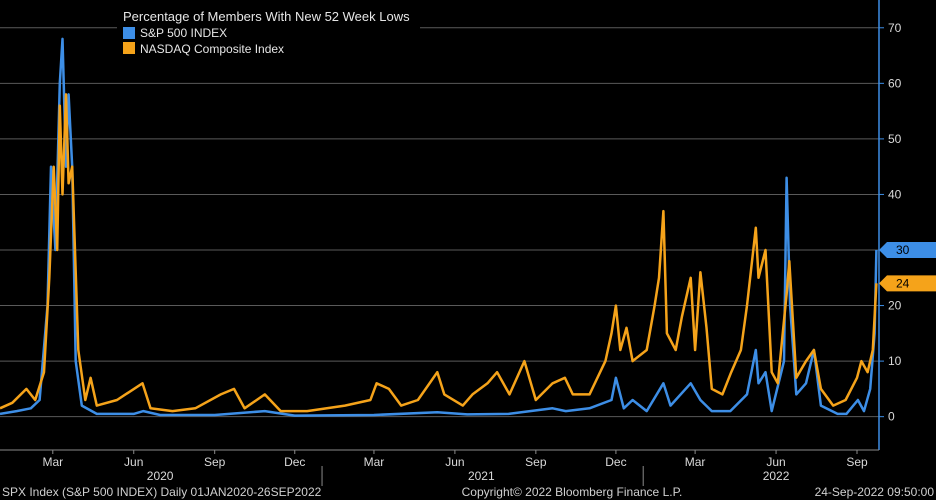  What do you see at coordinates (374, 462) in the screenshot?
I see `x-tick-label-4: Mar` at bounding box center [374, 462].